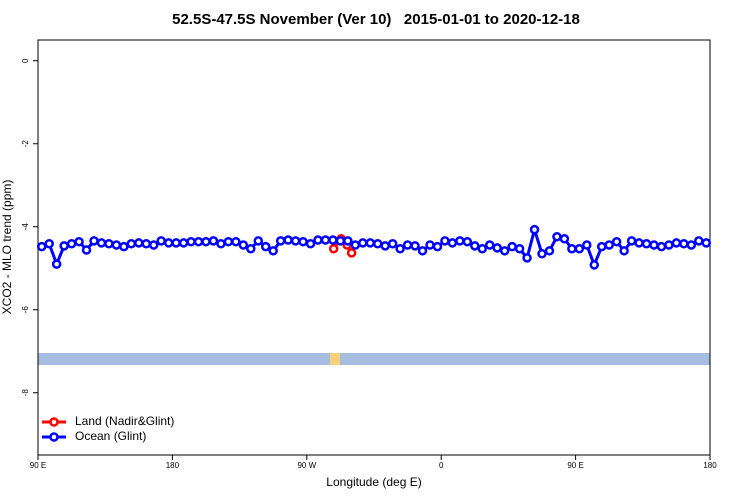 The height and width of the screenshot is (500, 750). I want to click on x-axis-label: Longitude (deg E), so click(373, 482).